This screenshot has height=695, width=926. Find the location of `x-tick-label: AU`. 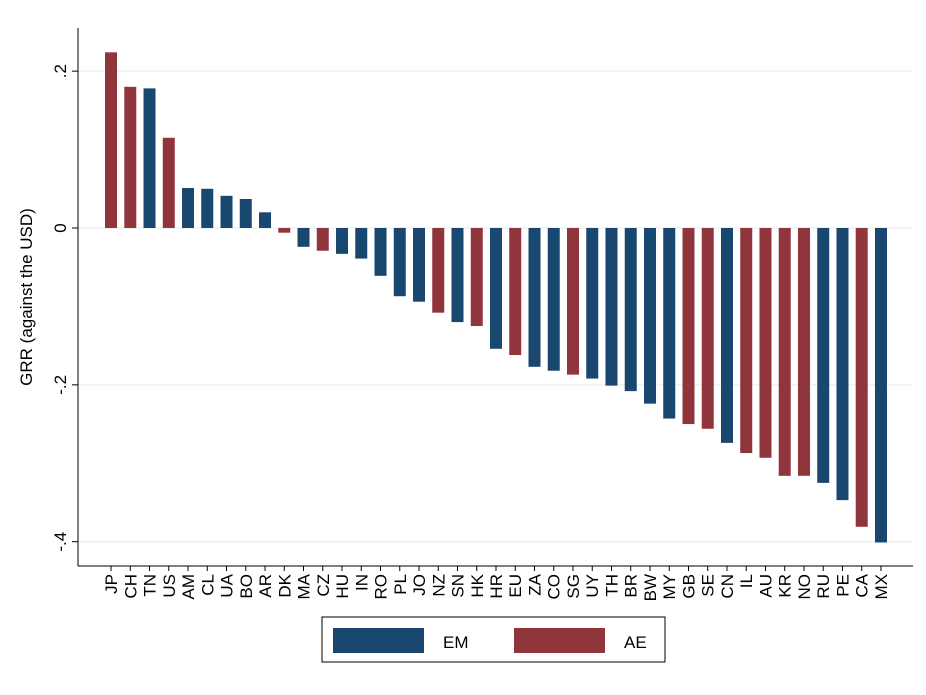

x-tick-label: AU is located at coordinates (765, 586).